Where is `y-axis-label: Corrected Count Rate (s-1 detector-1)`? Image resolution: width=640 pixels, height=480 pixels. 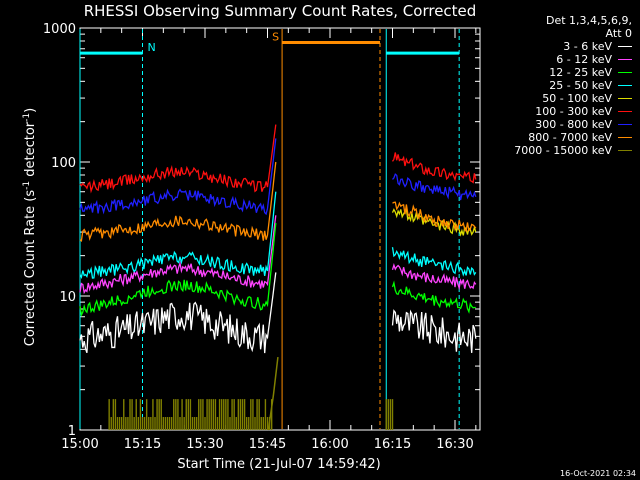
y-axis-label: Corrected Count Rate (s-1 detector-1) is located at coordinates (30, 227).